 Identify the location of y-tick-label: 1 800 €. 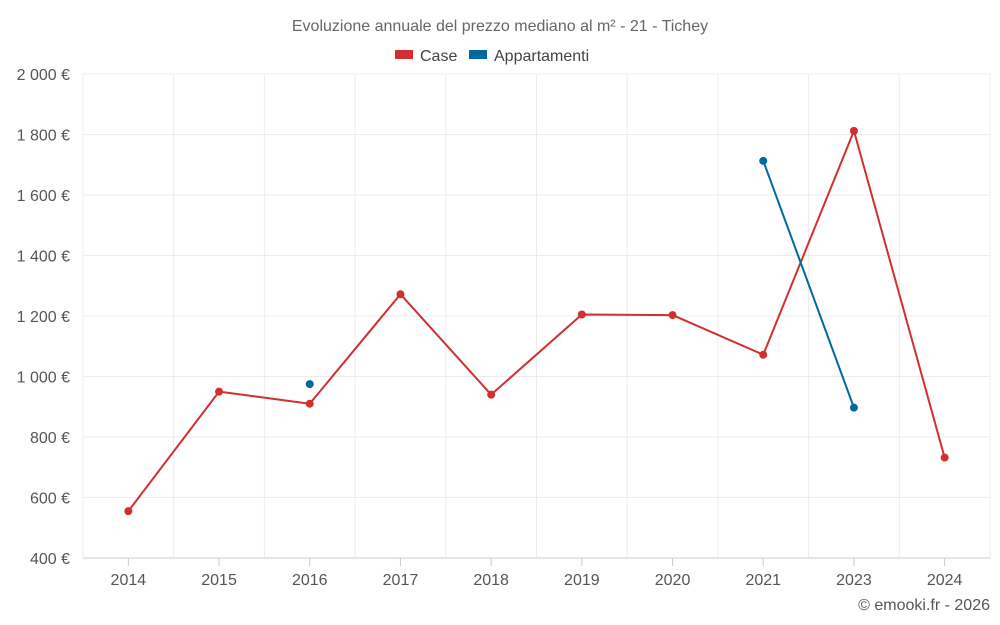
(43, 136).